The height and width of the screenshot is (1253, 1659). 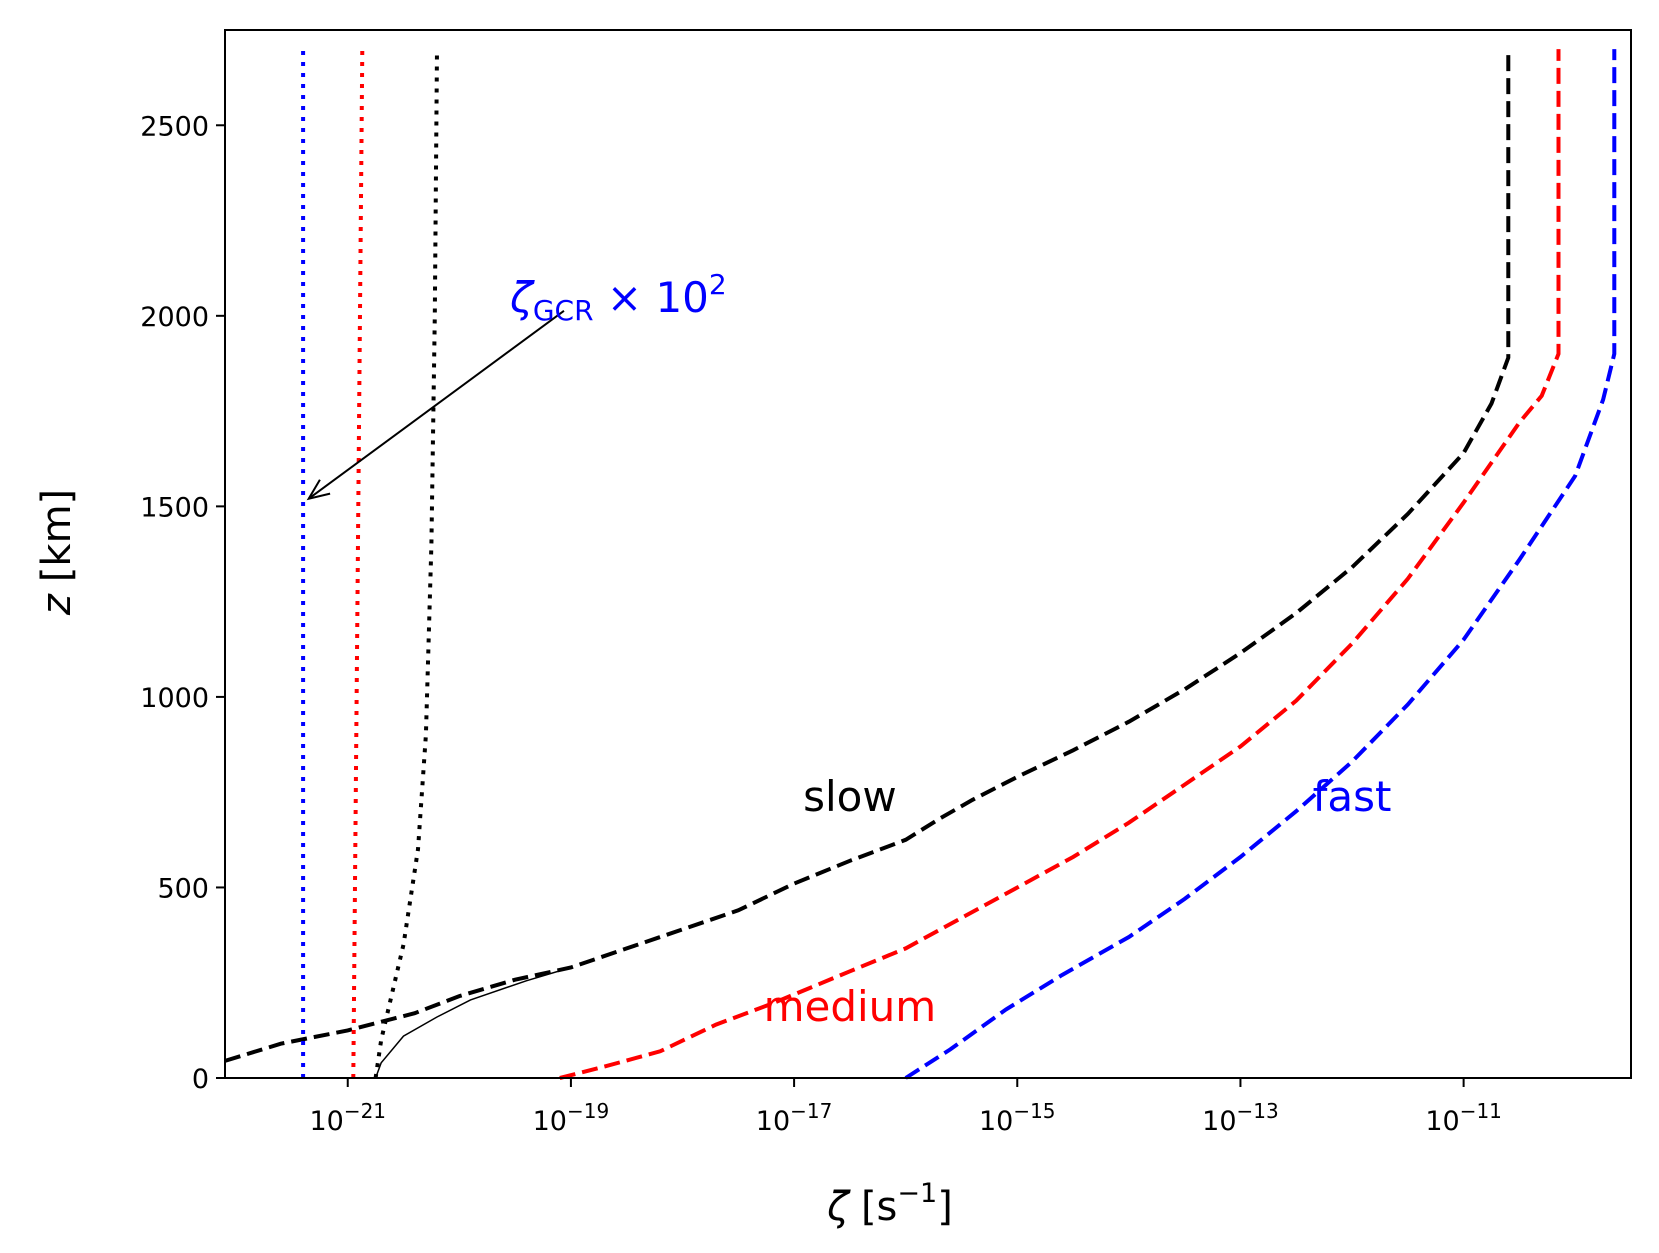 I want to click on y-tick-label: 500, so click(x=183, y=888).